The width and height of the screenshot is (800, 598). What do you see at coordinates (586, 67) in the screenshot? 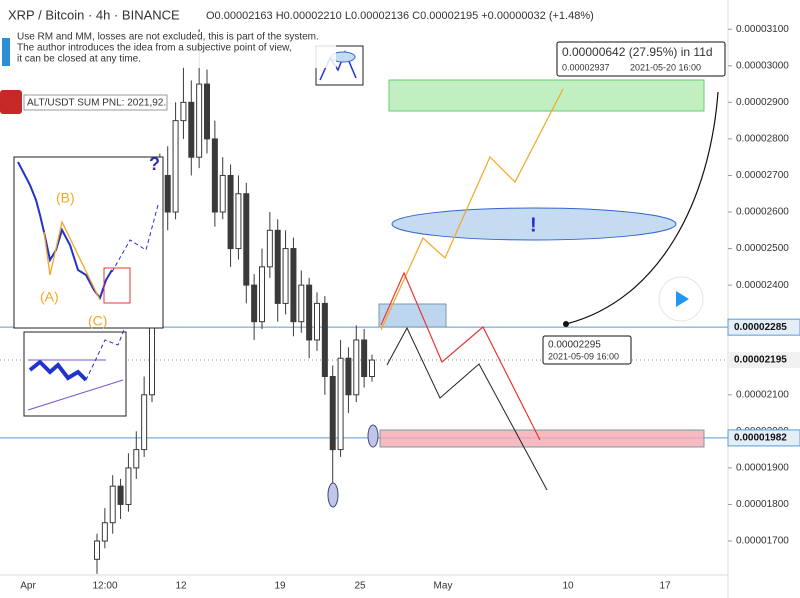
I see `measure-price: 0.00002937` at bounding box center [586, 67].